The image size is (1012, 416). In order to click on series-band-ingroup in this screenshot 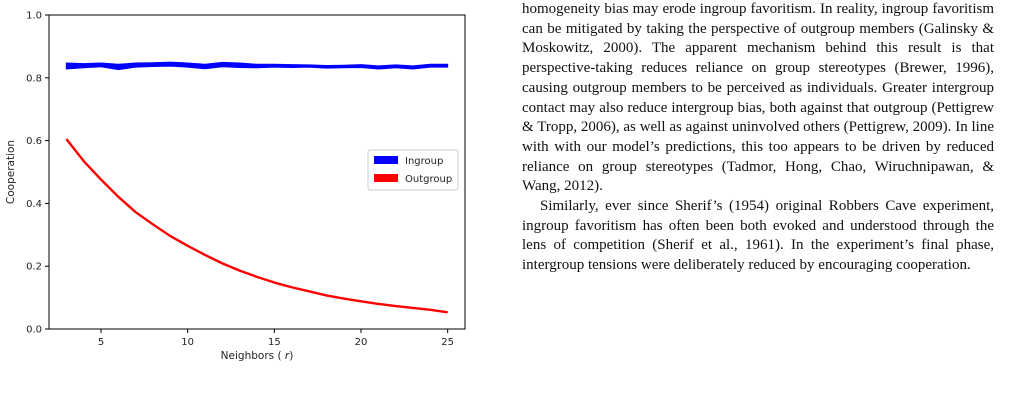, I will do `click(257, 66)`.